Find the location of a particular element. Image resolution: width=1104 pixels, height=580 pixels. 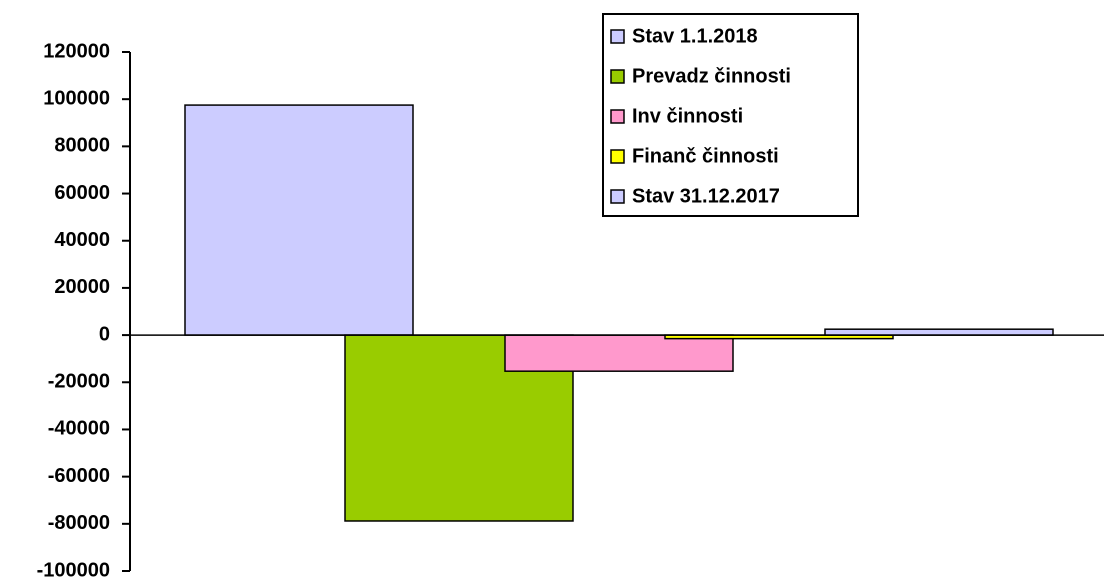

y-tick-label: 80000 is located at coordinates (82, 146).